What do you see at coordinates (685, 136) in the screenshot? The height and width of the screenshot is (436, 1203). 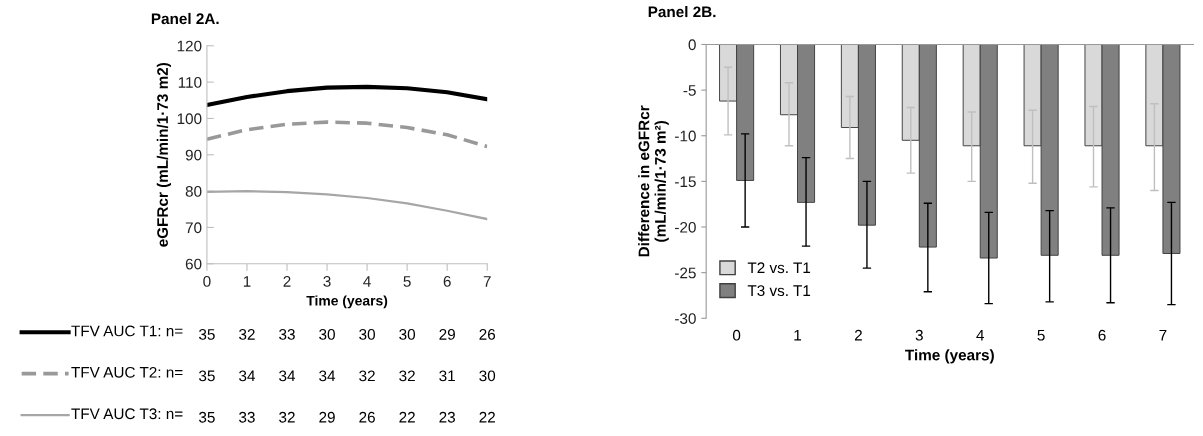 I see `y-tick-label: -10` at bounding box center [685, 136].